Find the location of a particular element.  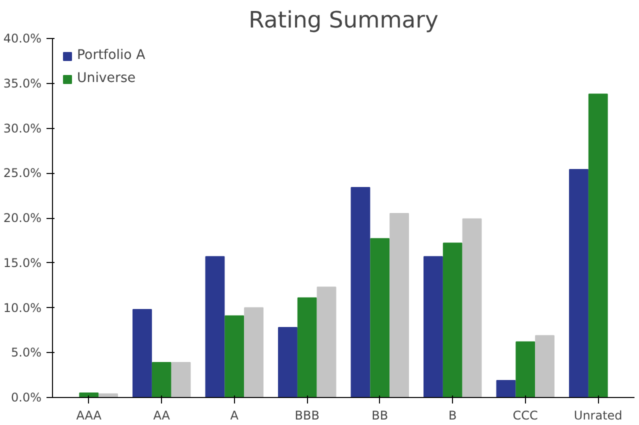

y-tick-label: 40.0% is located at coordinates (22, 39).